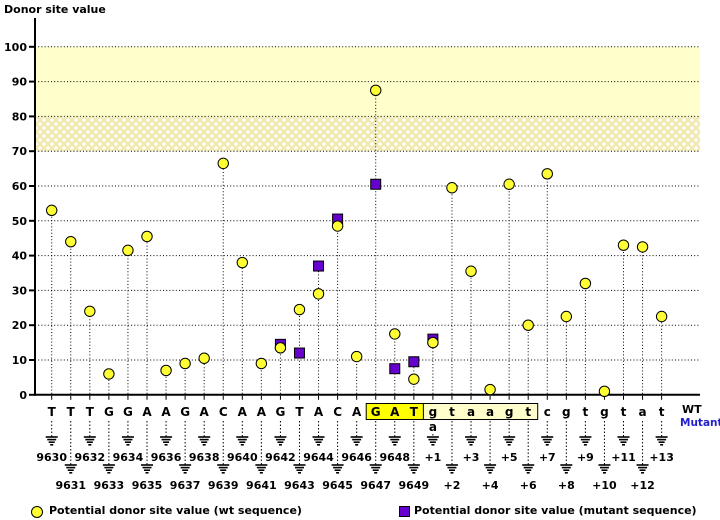  Describe the element at coordinates (175, 510) in the screenshot. I see `legend-wt-label: Potential donor site value (wt sequence)` at that location.